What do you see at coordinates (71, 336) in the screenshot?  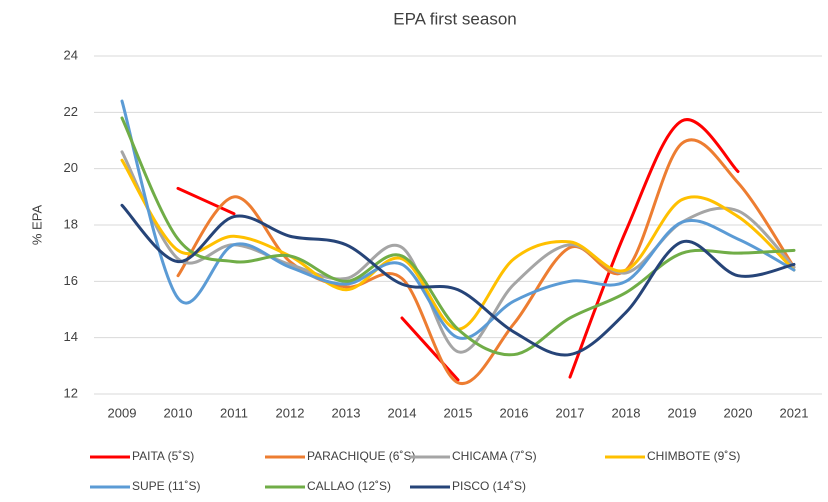 I see `y-tick-label: 14` at bounding box center [71, 336].